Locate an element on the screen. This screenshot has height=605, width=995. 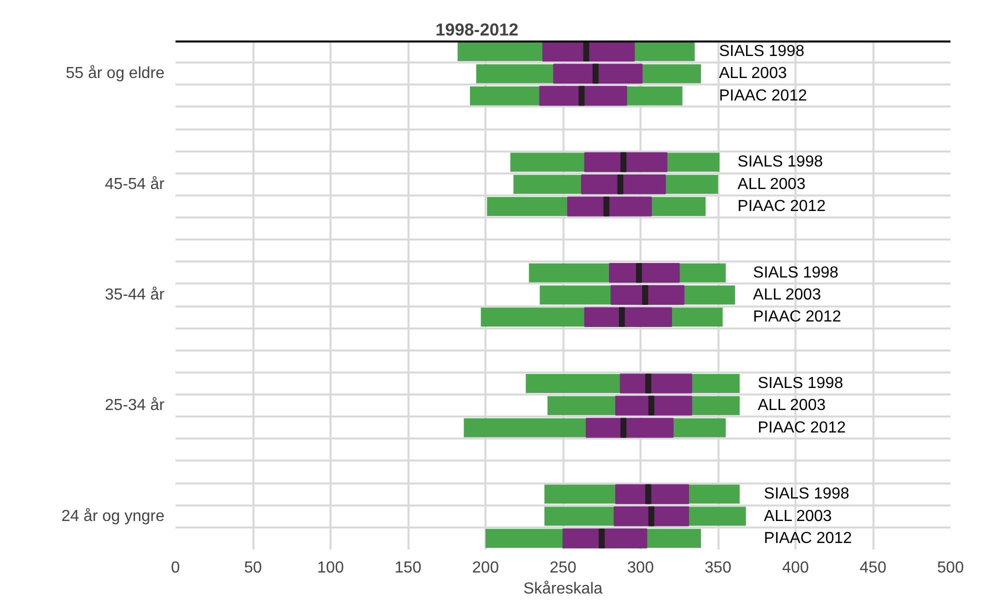
x-tick-label: 150 is located at coordinates (408, 568).